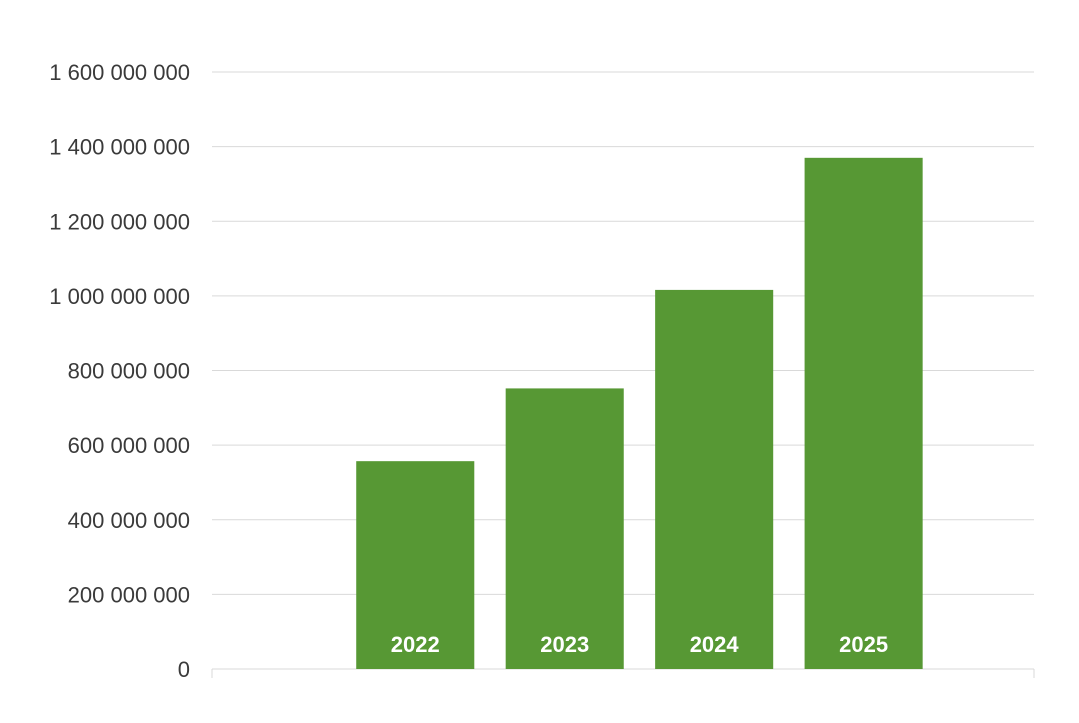 Image resolution: width=1079 pixels, height=723 pixels. I want to click on bar-2023, so click(564, 528).